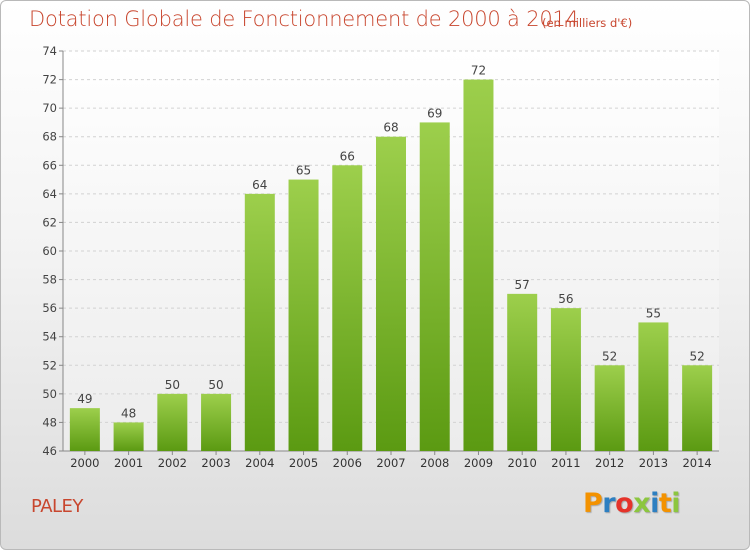 The width and height of the screenshot is (750, 550). I want to click on x-tick-label: 2002, so click(172, 463).